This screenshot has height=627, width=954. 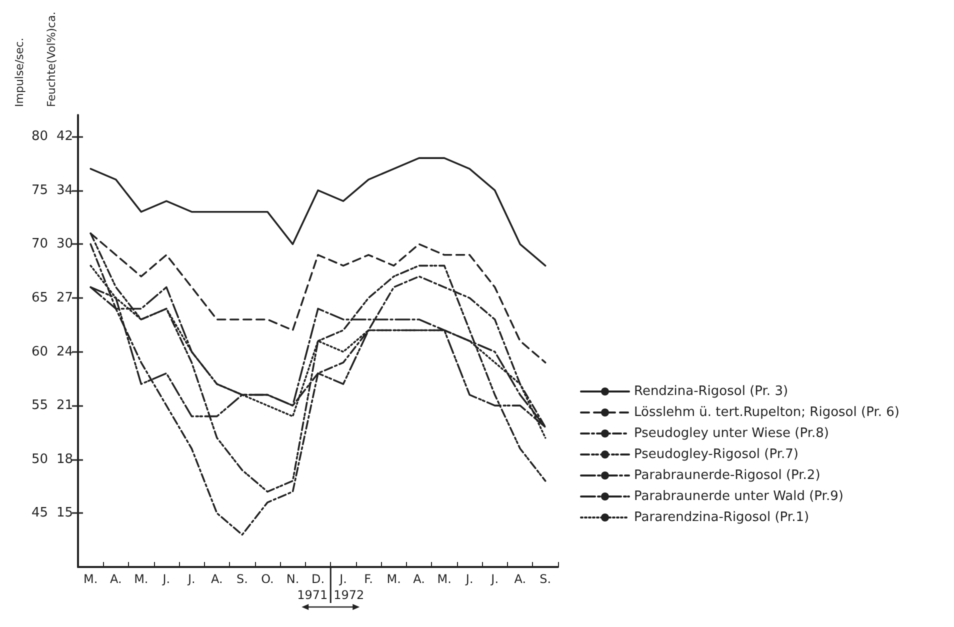 What do you see at coordinates (51, 59) in the screenshot?
I see `y2-axis-title: Feuchte(Vol%)ca.` at bounding box center [51, 59].